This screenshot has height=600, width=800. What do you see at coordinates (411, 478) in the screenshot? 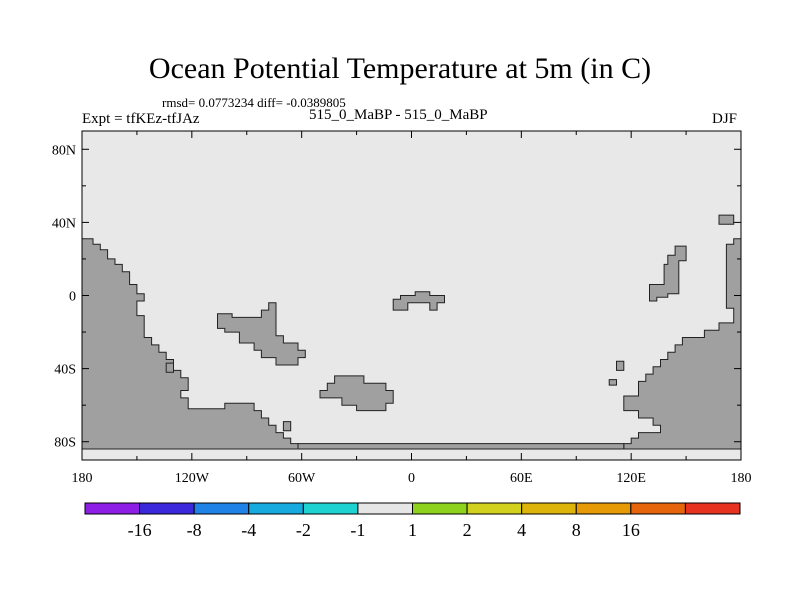
I see `lon-tick-label: 0` at bounding box center [411, 478].